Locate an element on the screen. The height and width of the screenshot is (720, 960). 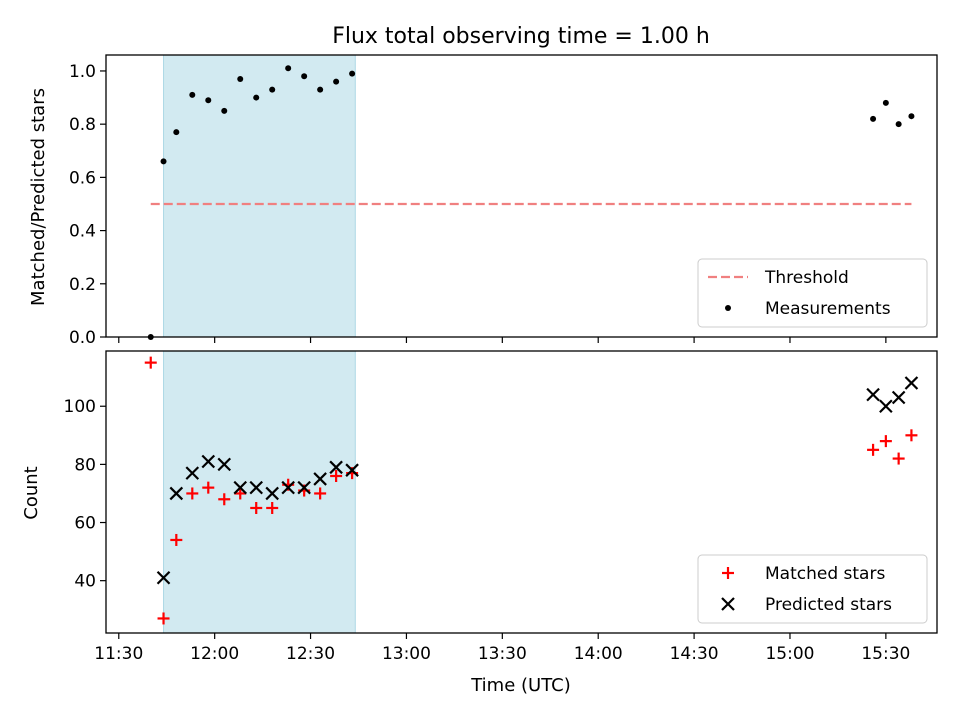
x-tick-label: 15:30 is located at coordinates (885, 654).